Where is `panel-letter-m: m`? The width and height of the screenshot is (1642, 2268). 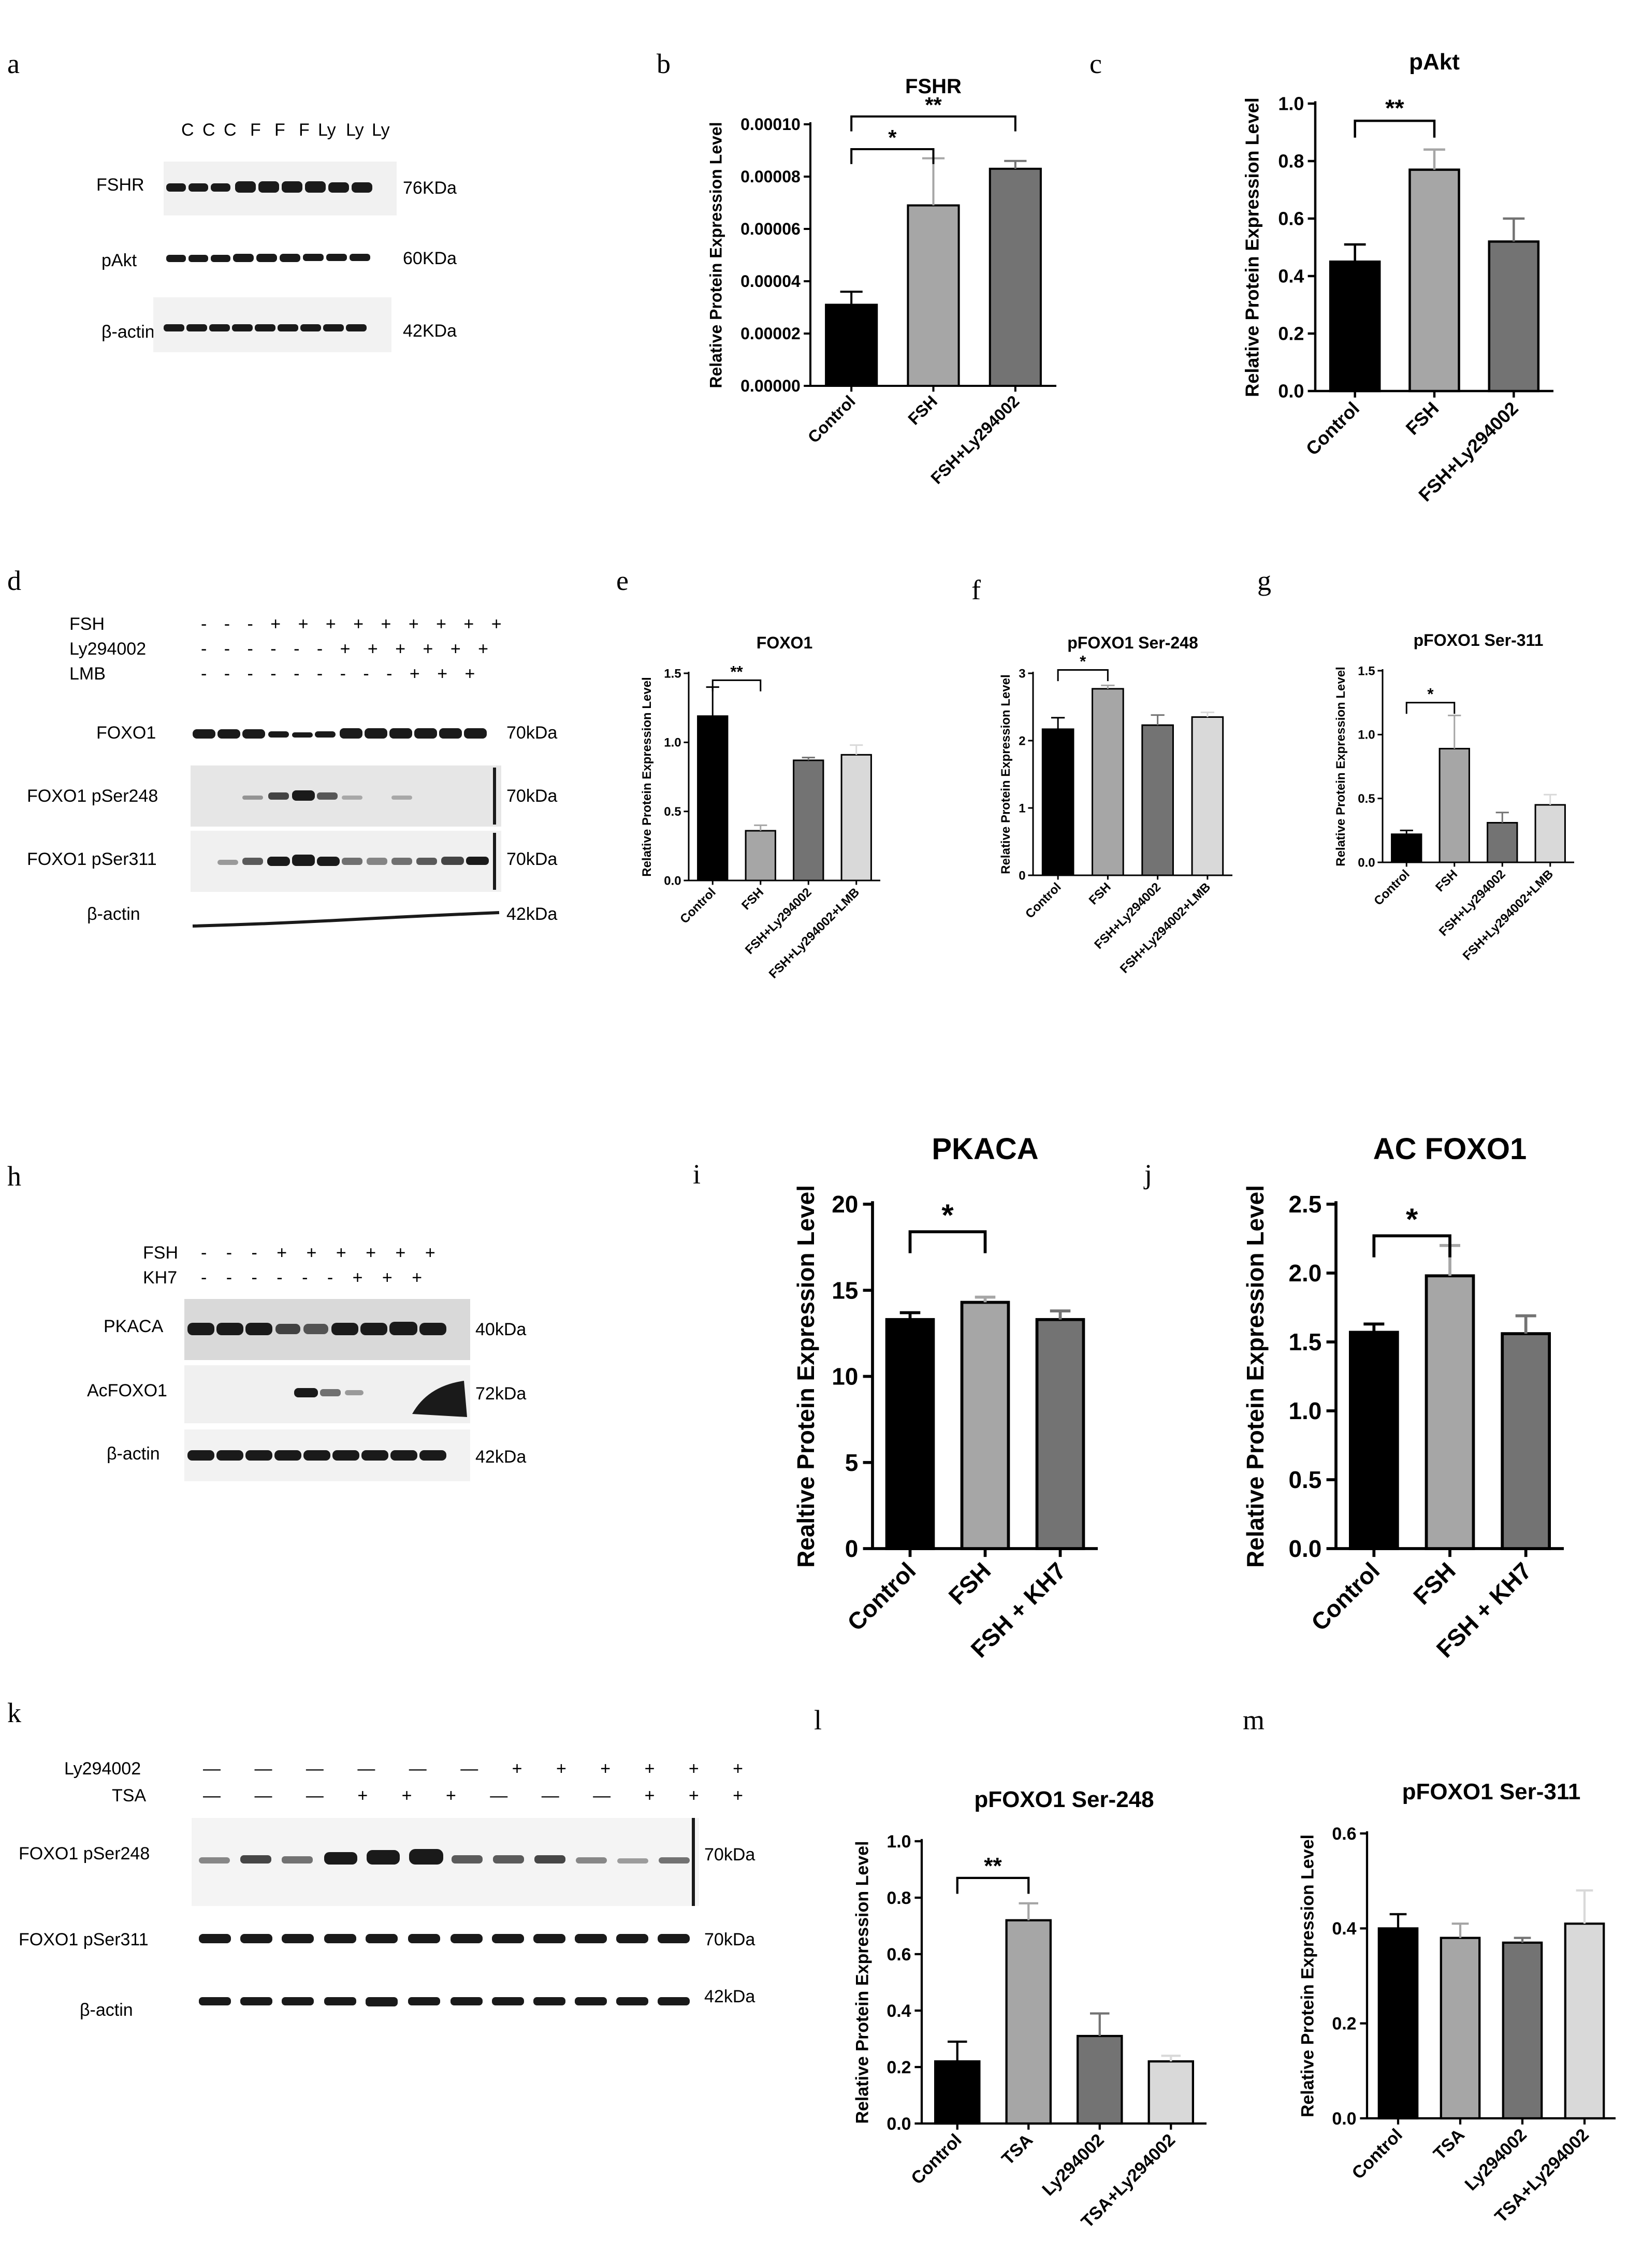 panel-letter-m: m is located at coordinates (1254, 1720).